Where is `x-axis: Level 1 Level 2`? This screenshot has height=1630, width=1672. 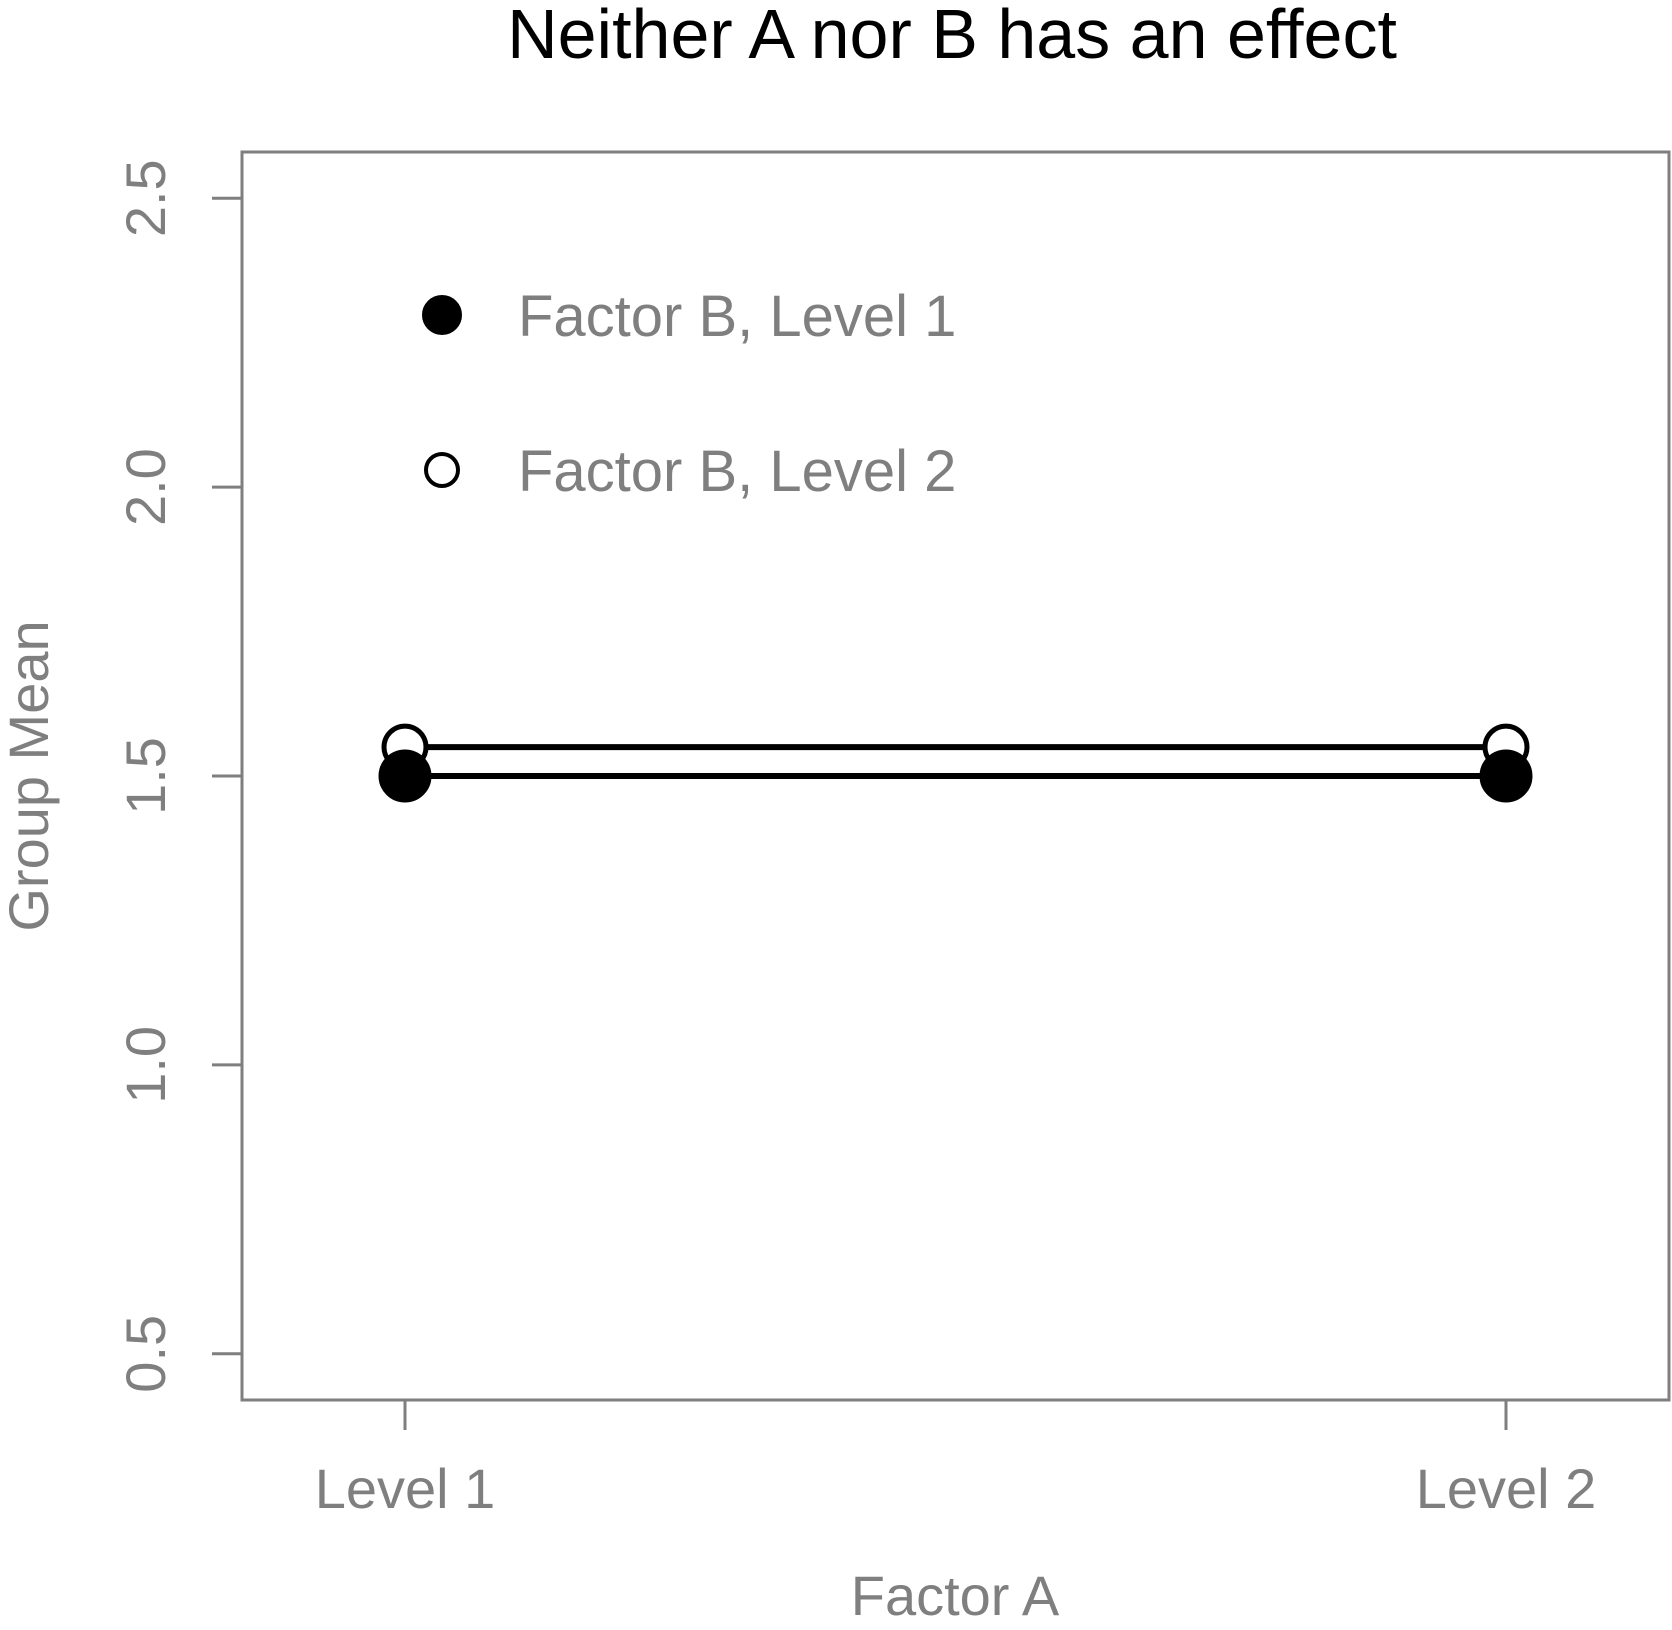 x-axis: Level 1 Level 2 is located at coordinates (956, 1460).